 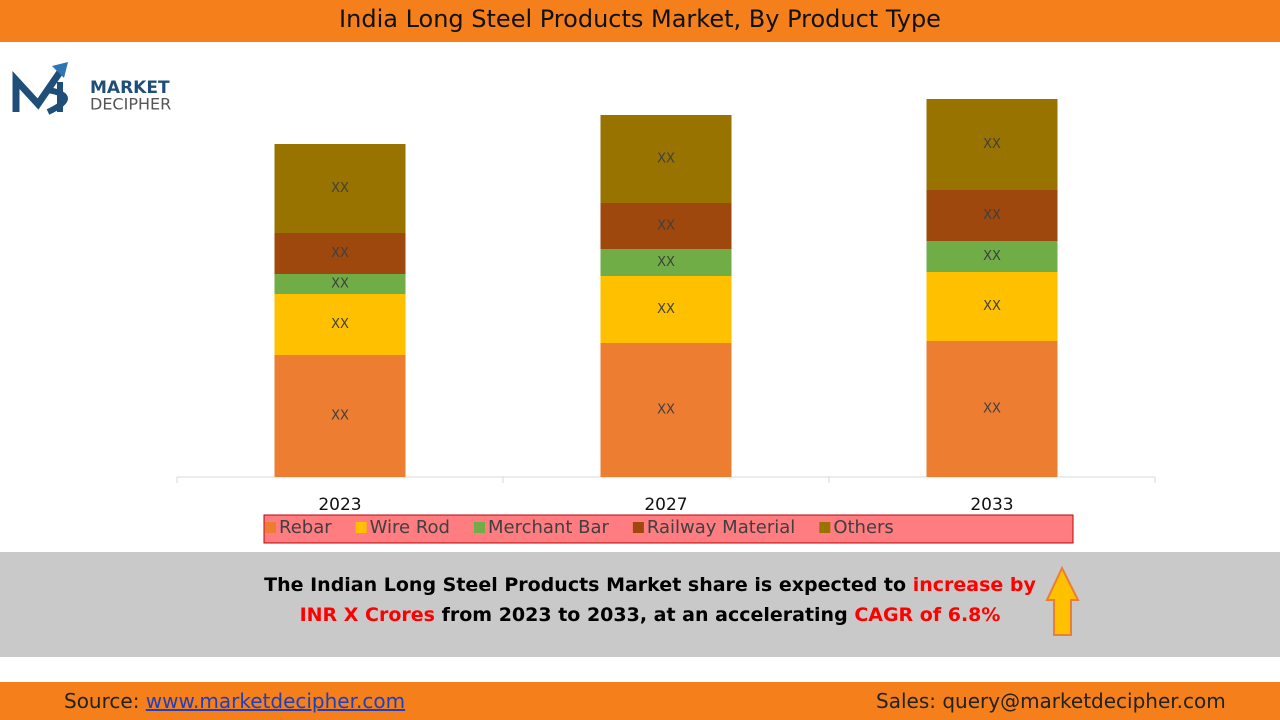 What do you see at coordinates (339, 505) in the screenshot?
I see `x-tick-label: 2023` at bounding box center [339, 505].